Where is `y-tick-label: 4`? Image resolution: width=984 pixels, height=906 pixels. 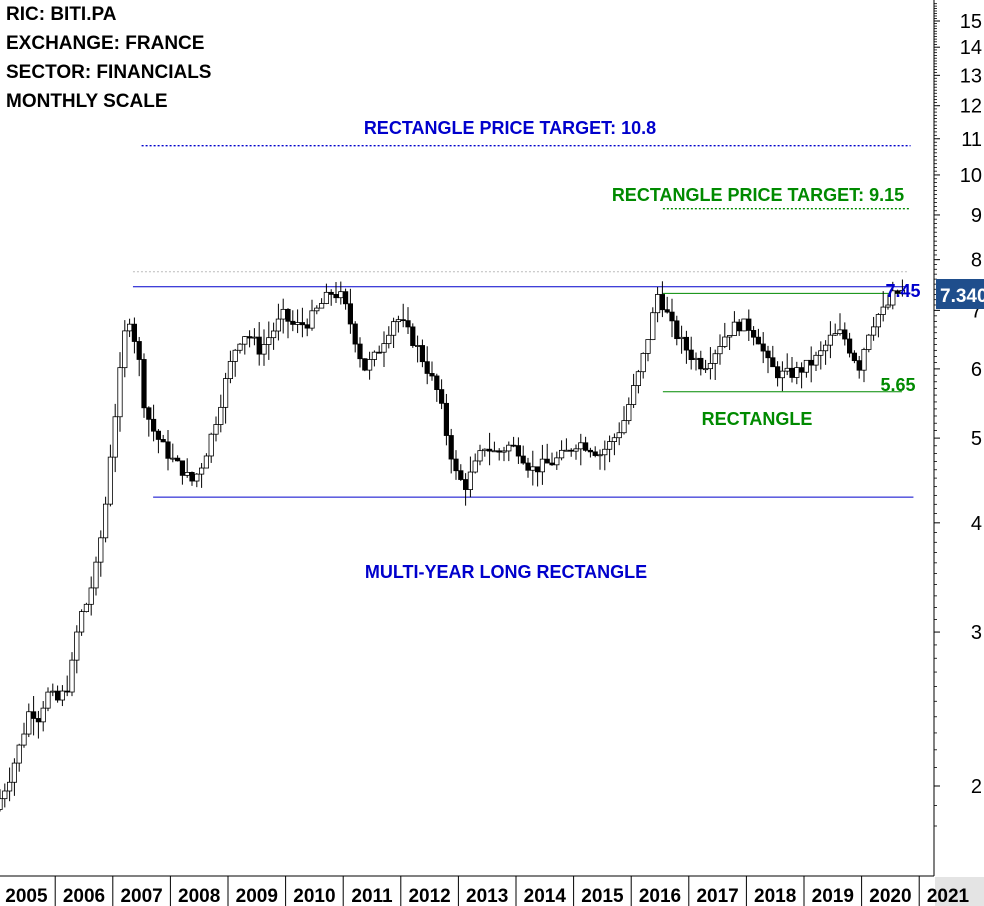
y-tick-label: 4 is located at coordinates (976, 524).